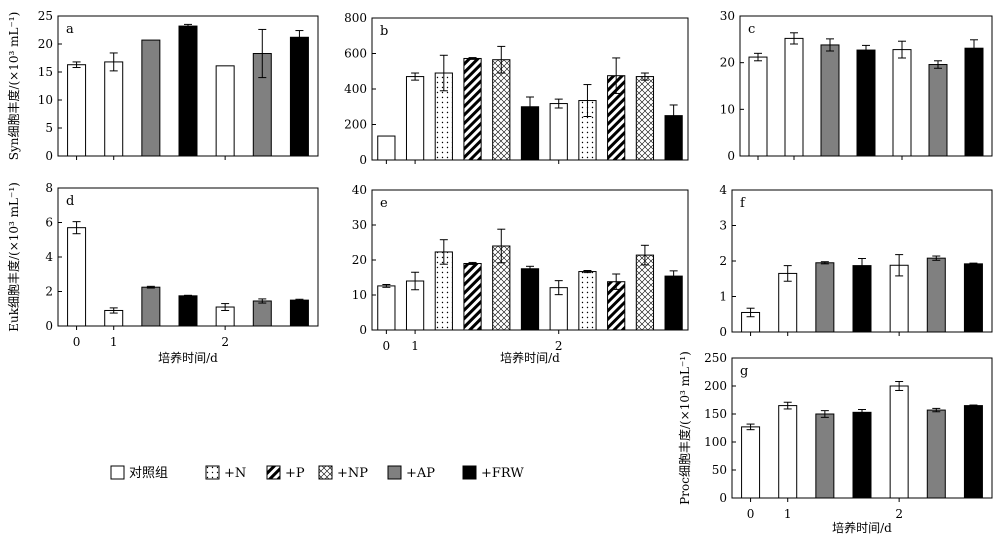 Image resolution: width=1000 pixels, height=542 pixels. Describe the element at coordinates (751, 29) in the screenshot. I see `panel-letter: c` at that location.